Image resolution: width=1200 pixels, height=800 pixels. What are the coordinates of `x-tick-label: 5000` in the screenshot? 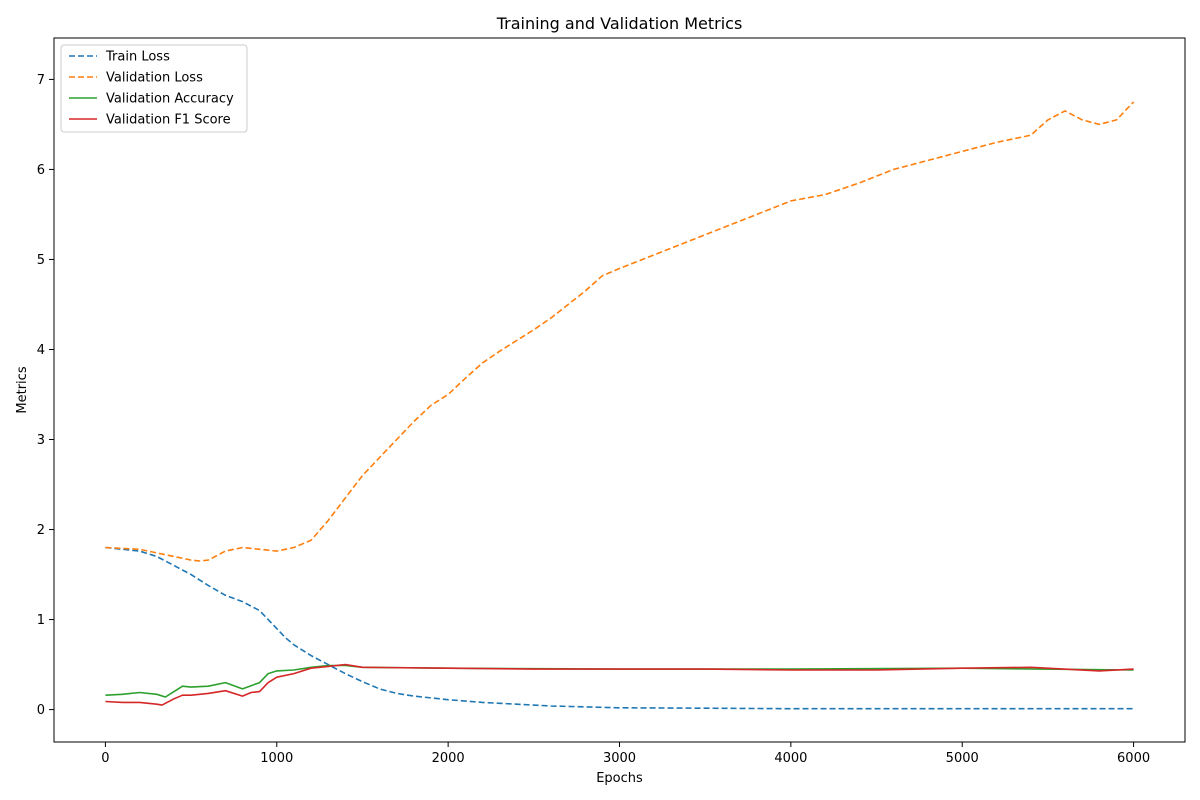 It's located at (962, 758).